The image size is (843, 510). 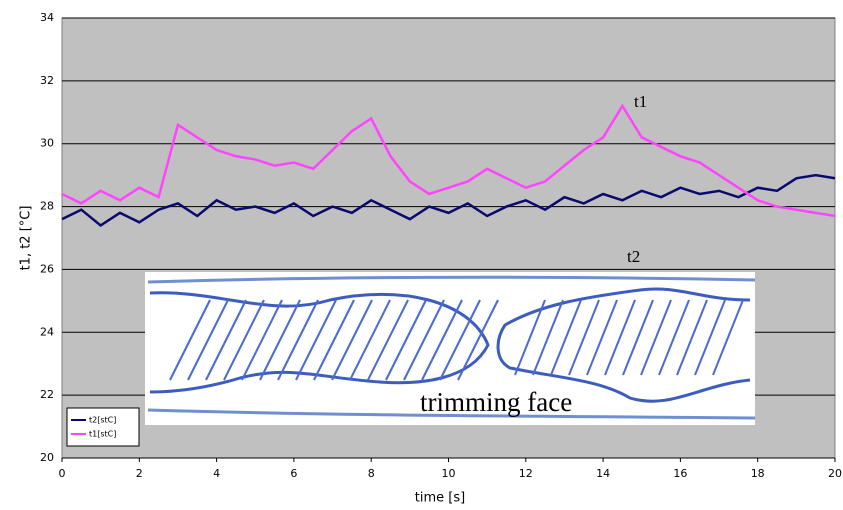 What do you see at coordinates (47, 268) in the screenshot?
I see `y-tick-label: 26` at bounding box center [47, 268].